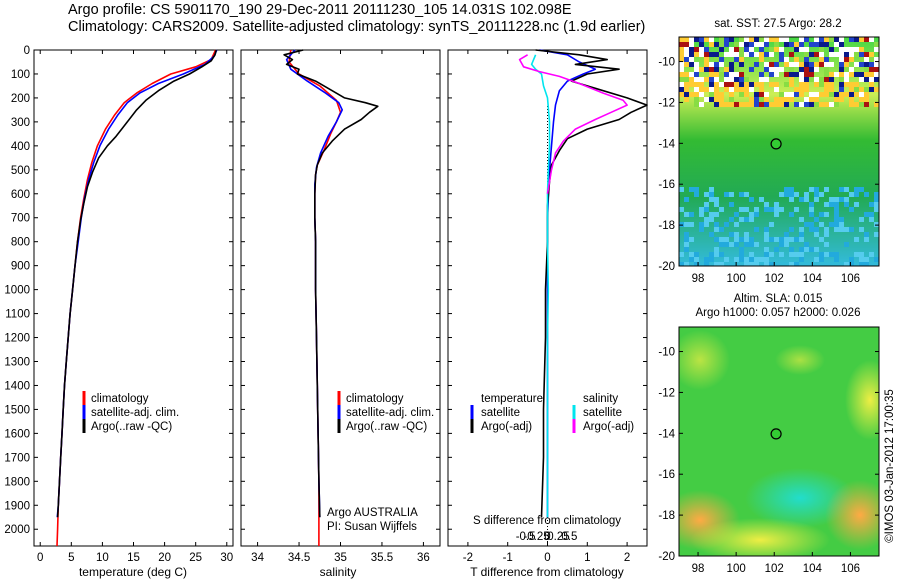 This screenshot has height=580, width=900. I want to click on sla-longitude-axis: 98 100 102 104 106, so click(776, 563).